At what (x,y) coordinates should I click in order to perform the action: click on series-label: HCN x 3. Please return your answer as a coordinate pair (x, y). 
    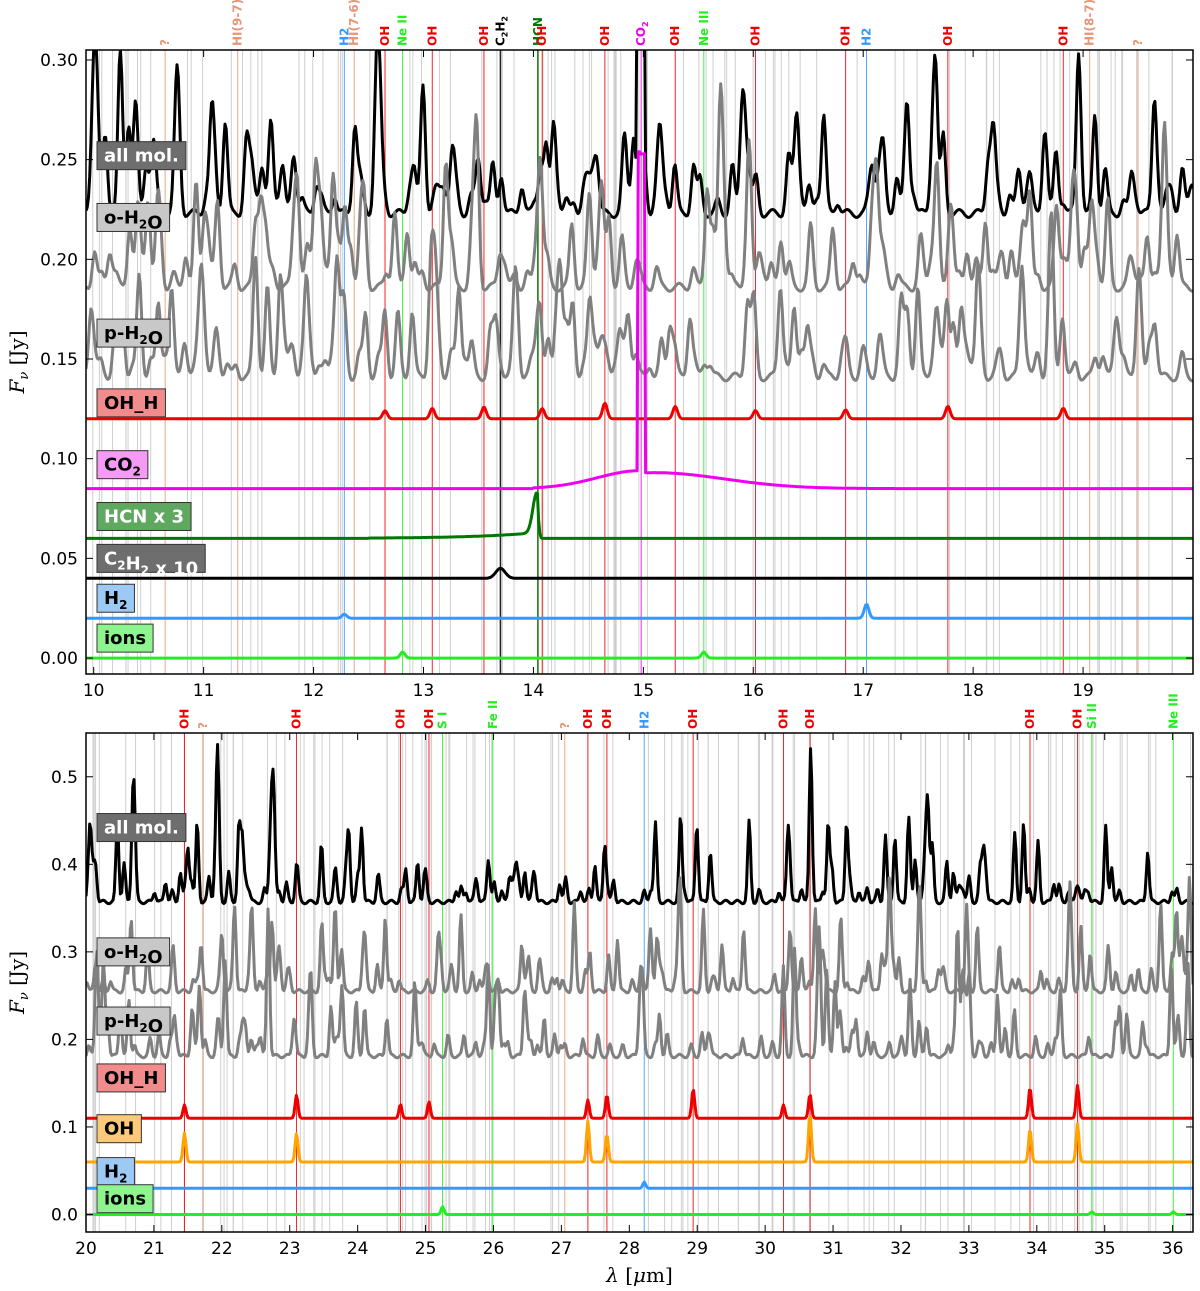
    Looking at the image, I should click on (144, 517).